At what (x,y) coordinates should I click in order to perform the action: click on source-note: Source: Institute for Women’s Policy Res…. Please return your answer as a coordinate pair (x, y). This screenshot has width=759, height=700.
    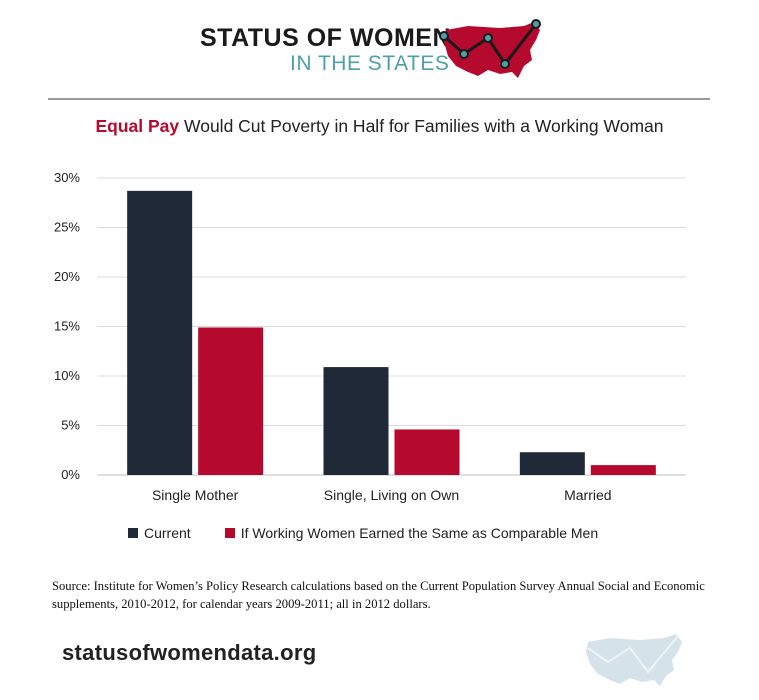
    Looking at the image, I should click on (378, 595).